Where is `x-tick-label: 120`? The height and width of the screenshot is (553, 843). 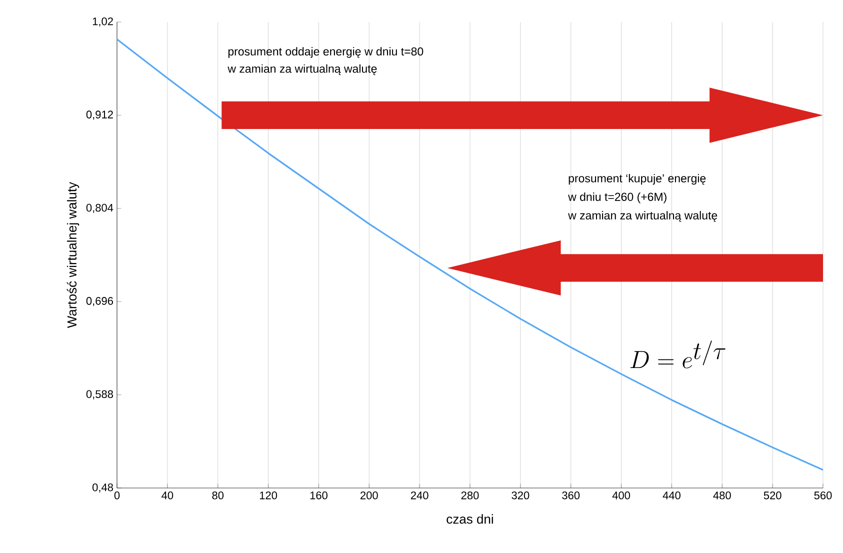
x-tick-label: 120 is located at coordinates (269, 496).